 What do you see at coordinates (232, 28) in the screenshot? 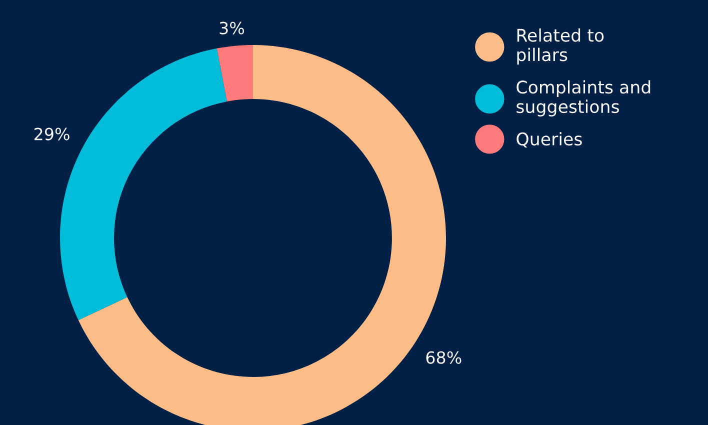
I see `data-label: 3%` at bounding box center [232, 28].